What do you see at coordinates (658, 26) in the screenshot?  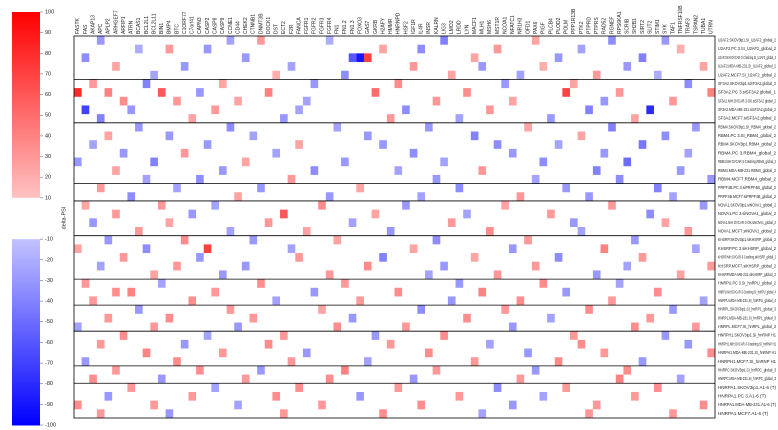 I see `column-label: STIM1` at bounding box center [658, 26].